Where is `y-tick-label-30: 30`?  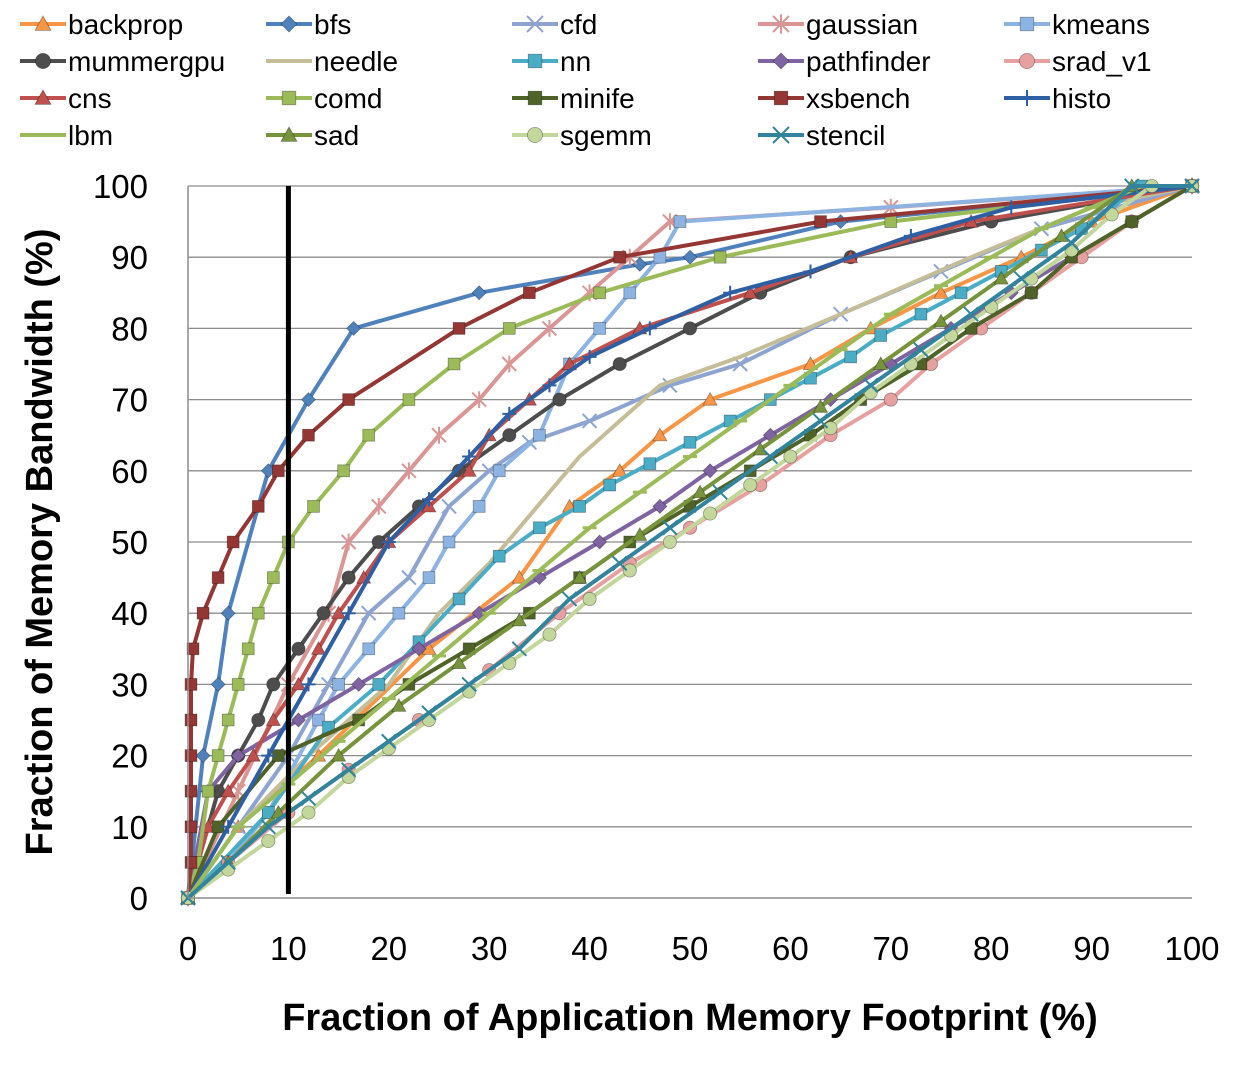
y-tick-label-30: 30 is located at coordinates (129, 684).